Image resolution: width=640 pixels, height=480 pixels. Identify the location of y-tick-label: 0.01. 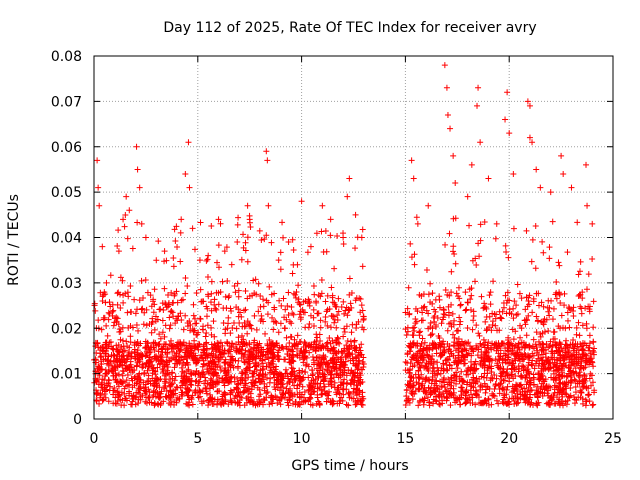
(66, 375).